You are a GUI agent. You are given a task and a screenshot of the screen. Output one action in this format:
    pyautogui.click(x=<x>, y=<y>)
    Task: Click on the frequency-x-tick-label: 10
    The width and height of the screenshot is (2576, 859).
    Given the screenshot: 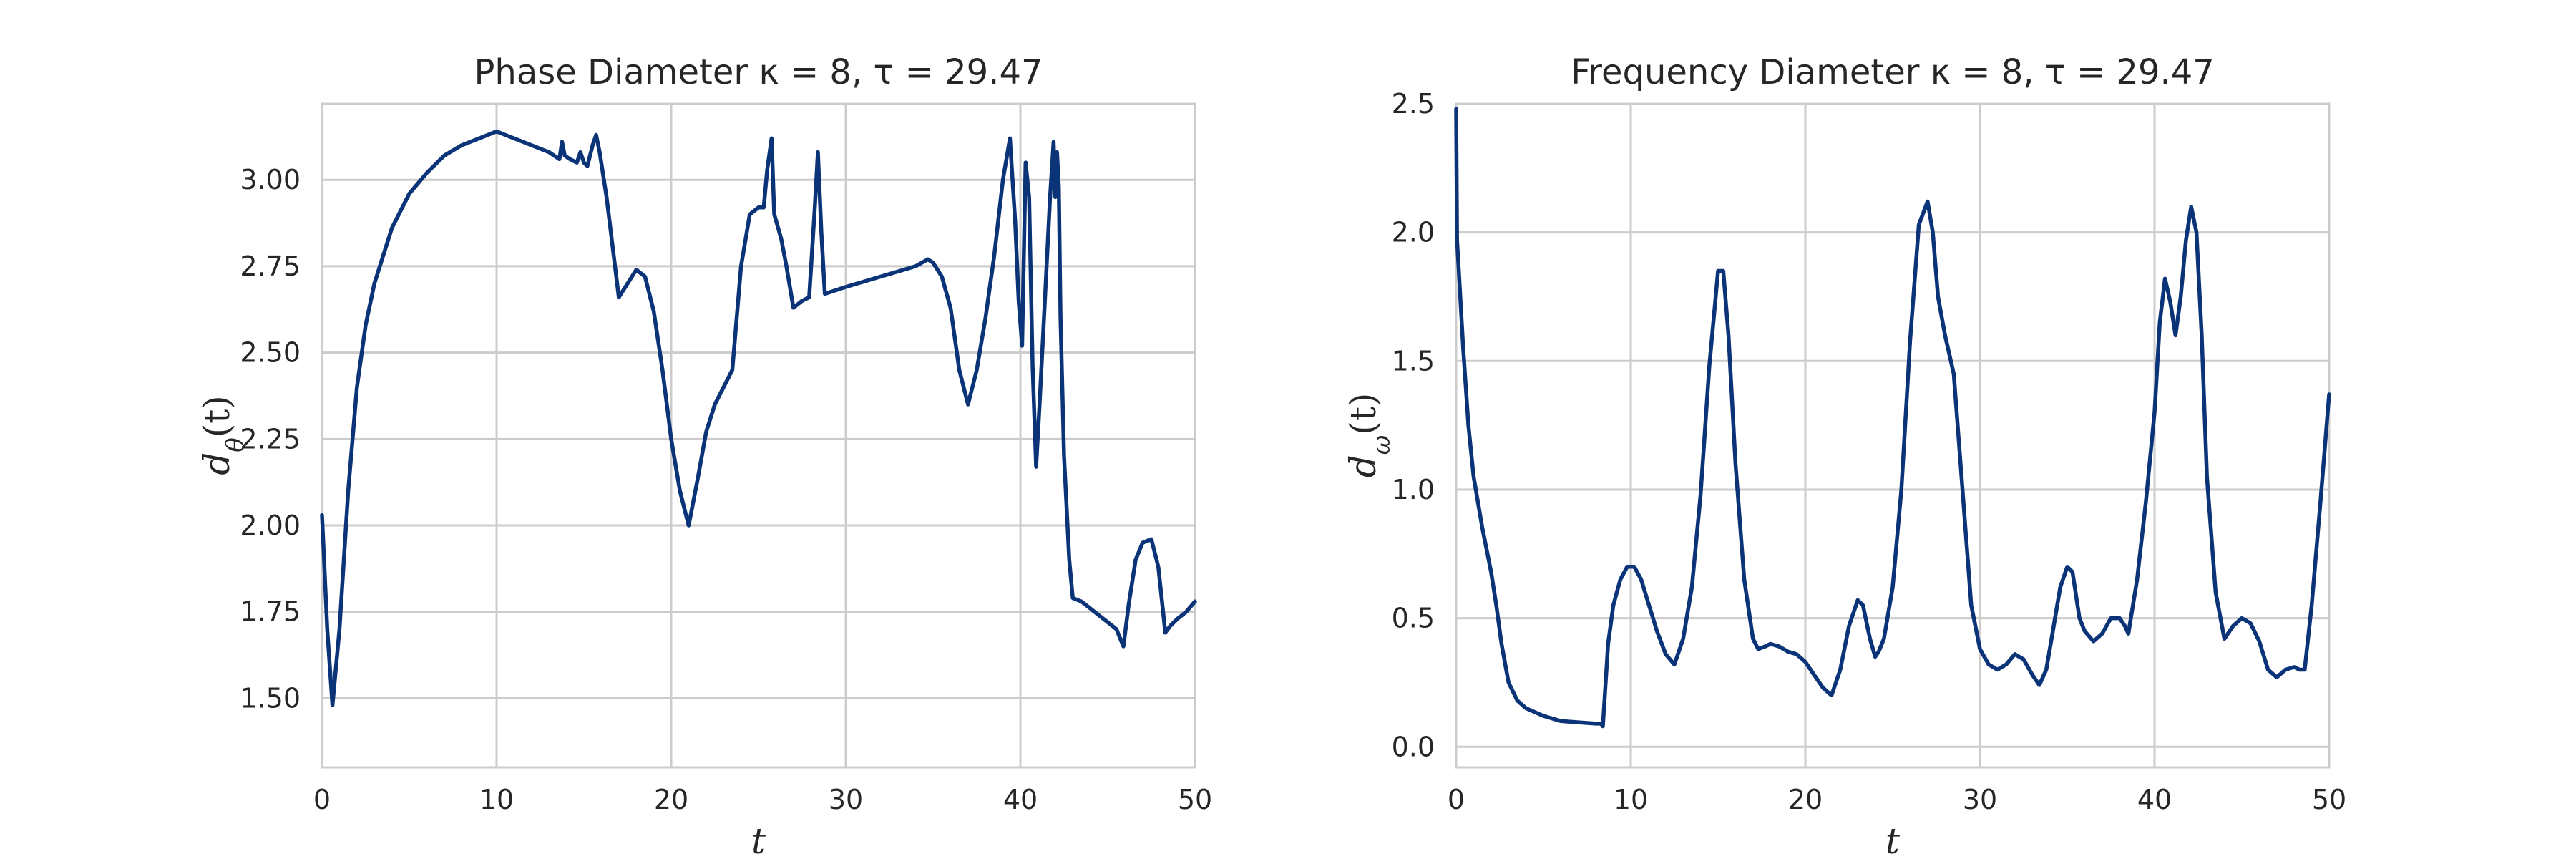 What is the action you would take?
    pyautogui.click(x=1631, y=799)
    